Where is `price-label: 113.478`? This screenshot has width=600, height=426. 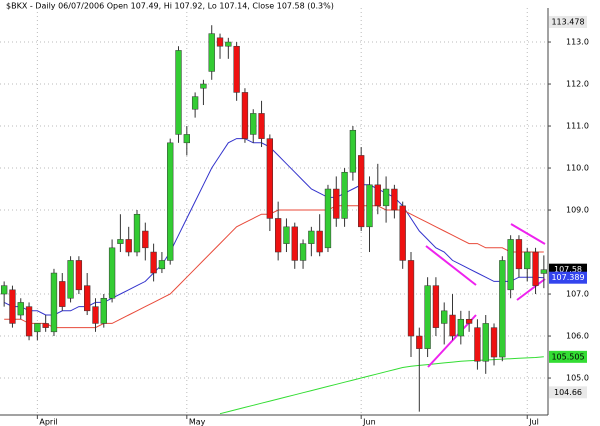
price-label: 113.478 is located at coordinates (567, 21).